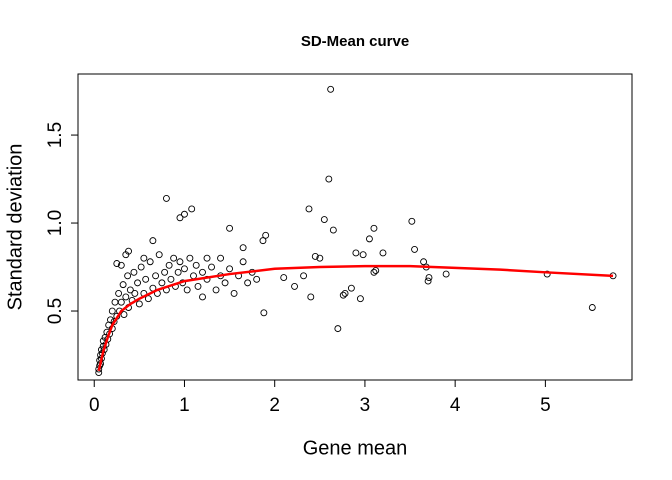 Image resolution: width=672 pixels, height=480 pixels. I want to click on x-tick-label: 0, so click(94, 405).